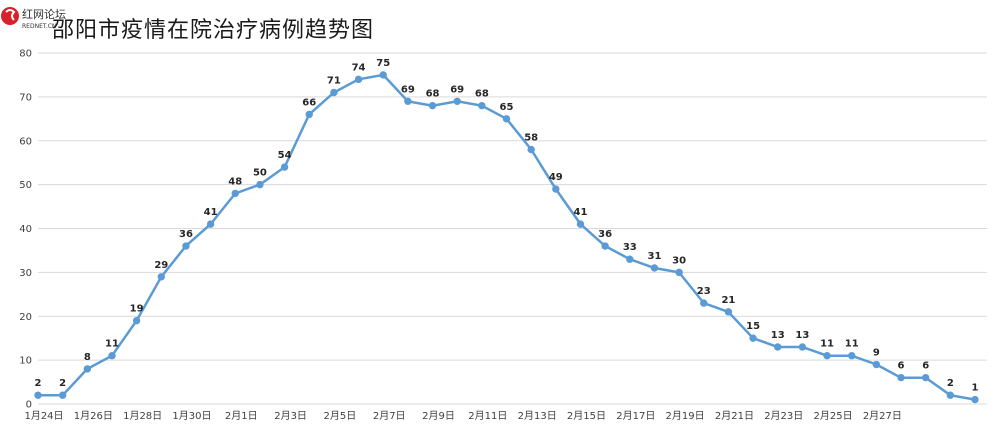 The image size is (1000, 433). I want to click on x-tick-label: 2月1日, so click(241, 416).